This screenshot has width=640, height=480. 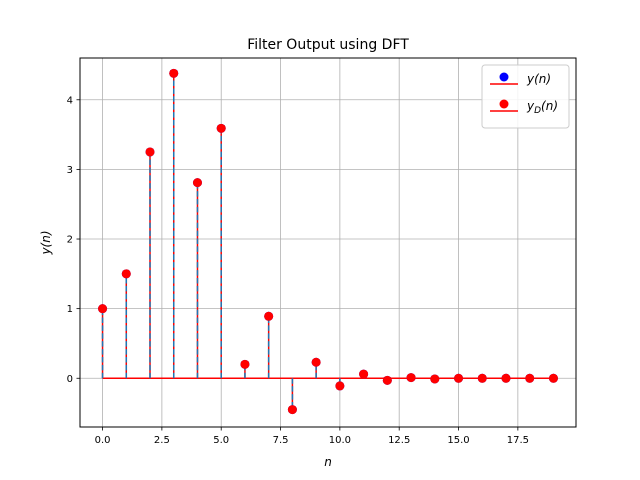 I want to click on x-tick-label: 5.0, so click(x=221, y=440).